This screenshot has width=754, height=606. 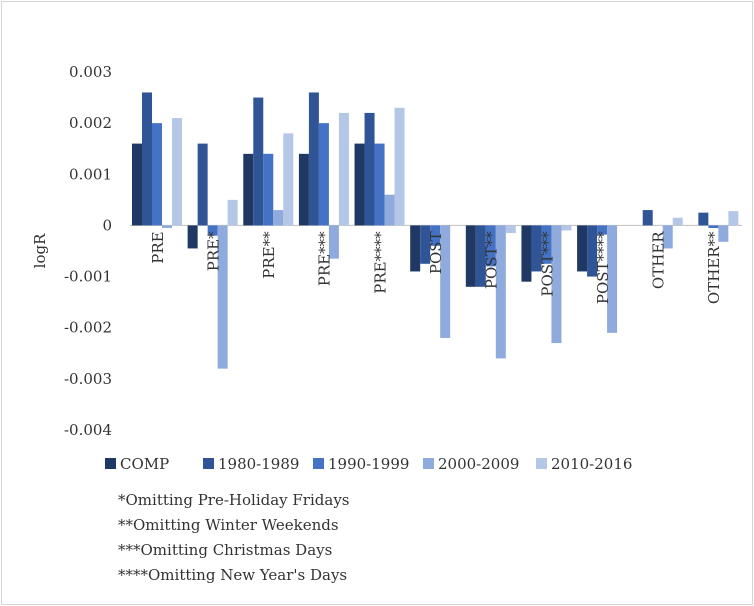 What do you see at coordinates (40, 250) in the screenshot?
I see `y-axis-title: logR` at bounding box center [40, 250].